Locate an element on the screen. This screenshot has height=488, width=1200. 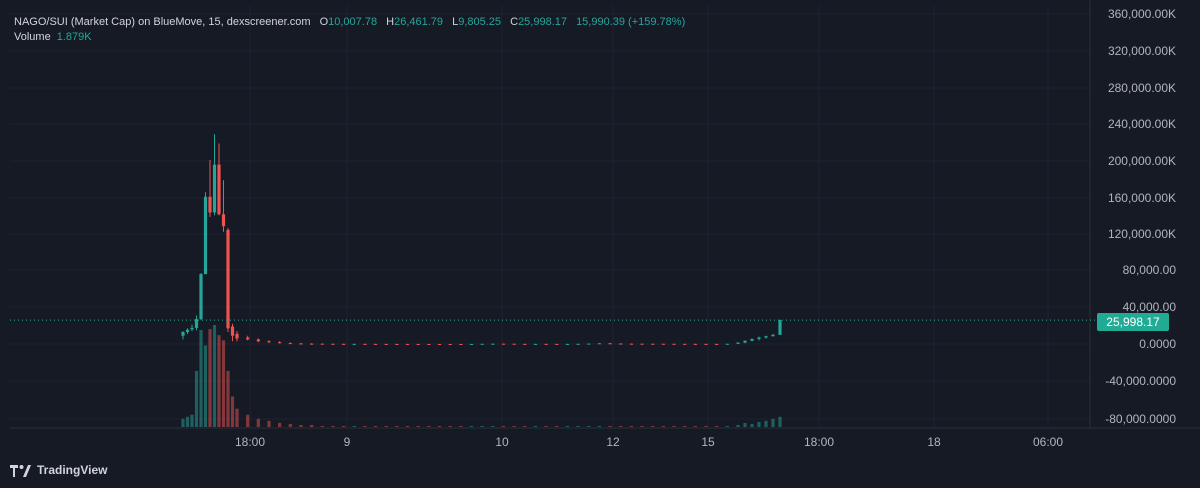
tradingview-logo-icon is located at coordinates (20, 471).